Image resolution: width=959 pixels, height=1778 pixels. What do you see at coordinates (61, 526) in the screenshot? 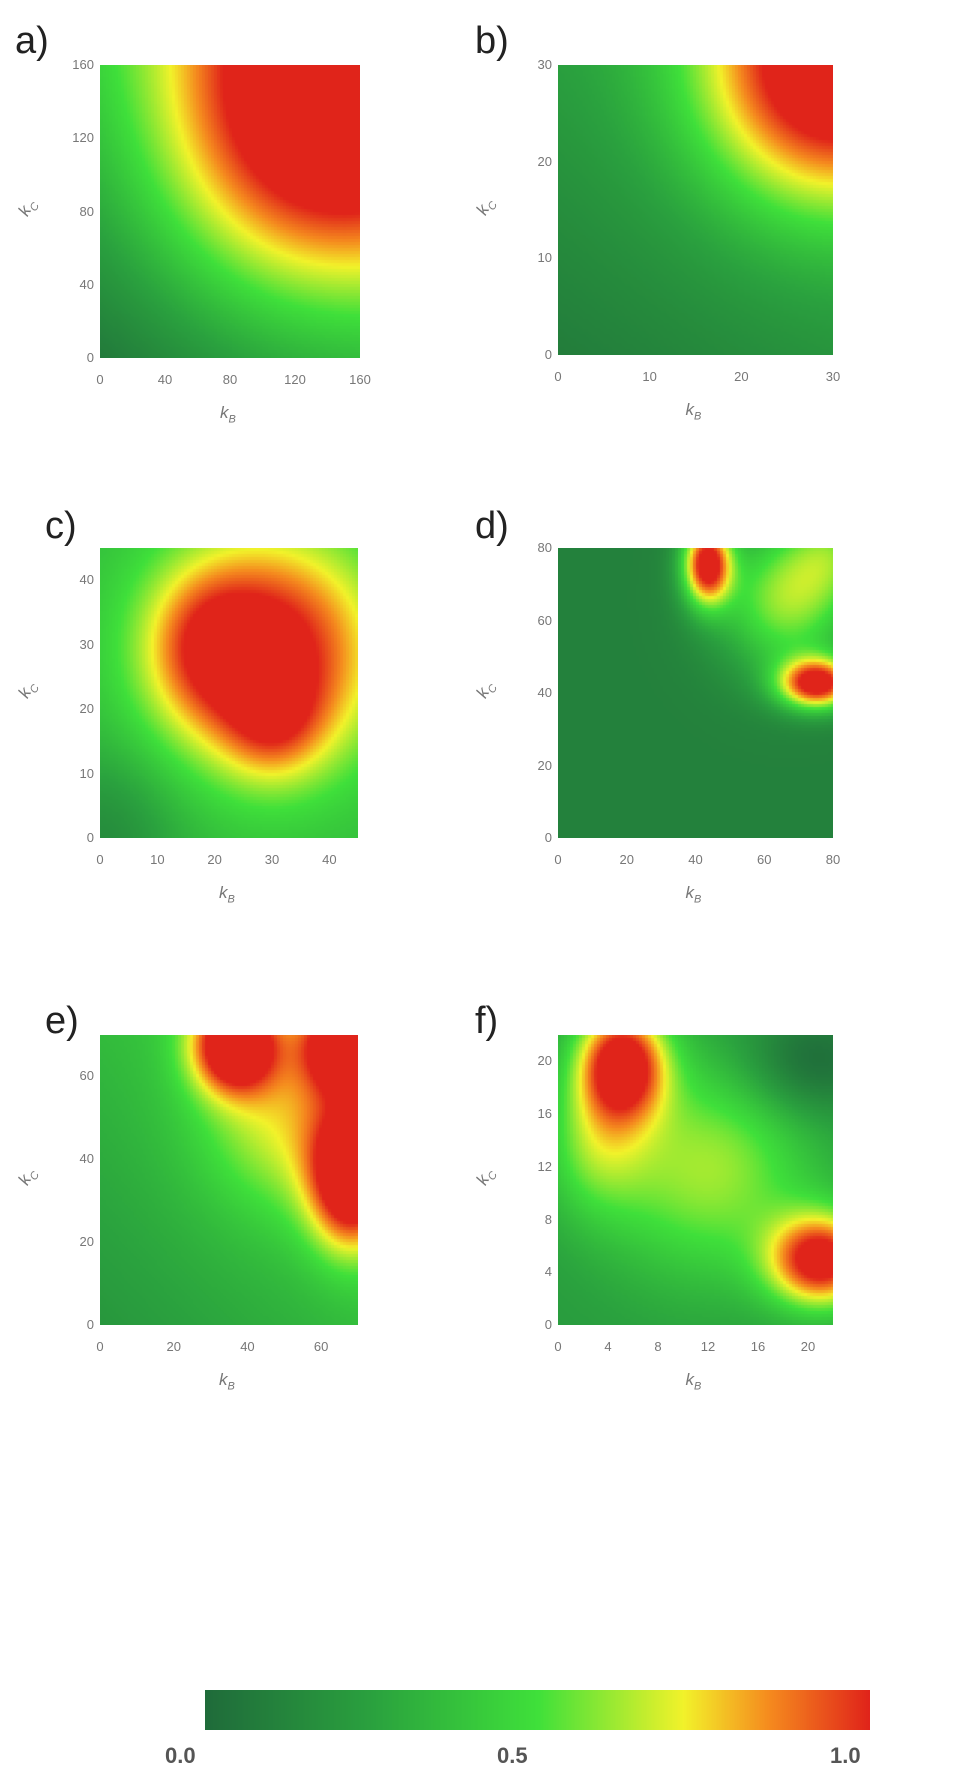
I see `panel-label: c)` at bounding box center [61, 526].